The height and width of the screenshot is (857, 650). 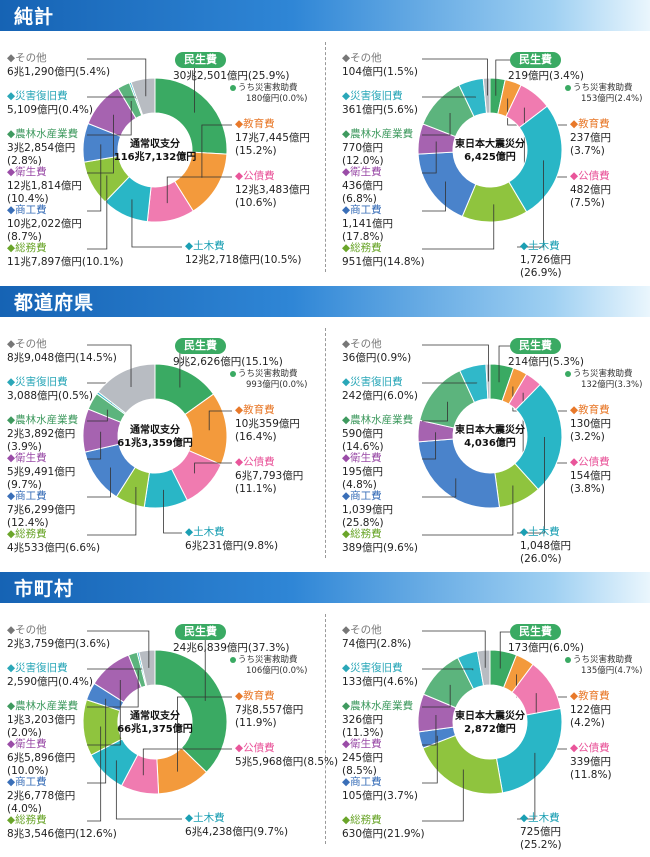 I want to click on category-value: 361億円(5.6%), so click(x=380, y=110).